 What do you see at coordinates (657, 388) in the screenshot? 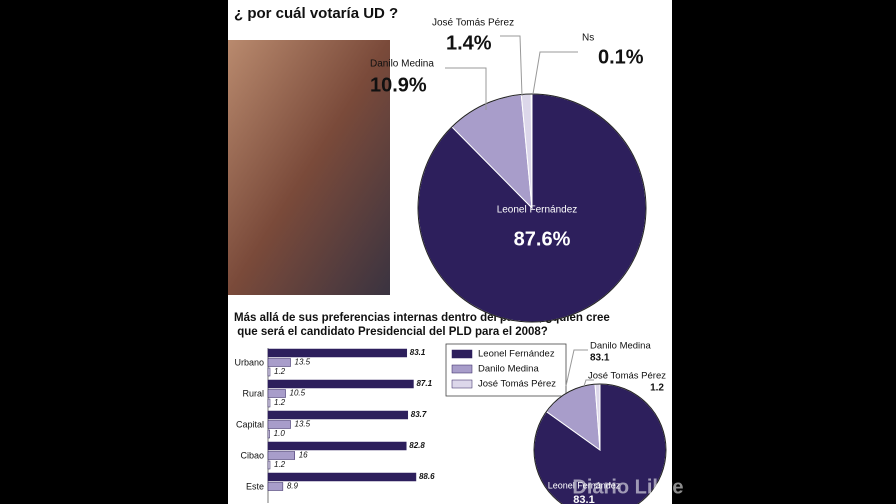
I see `slice-label: 1.2` at bounding box center [657, 388].